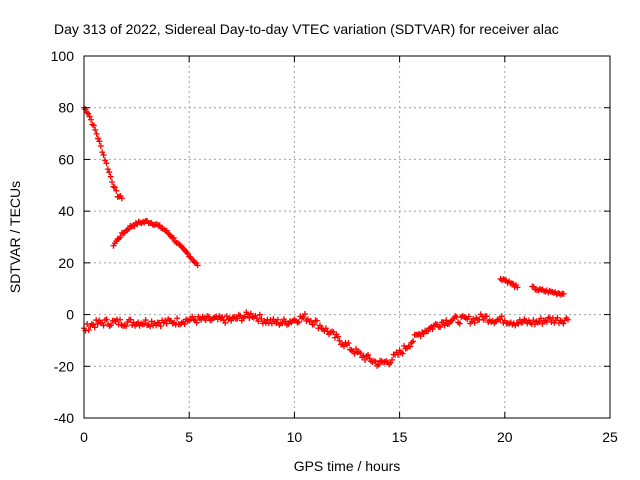 The width and height of the screenshot is (640, 480). Describe the element at coordinates (505, 437) in the screenshot. I see `x-tick-label: 20` at that location.